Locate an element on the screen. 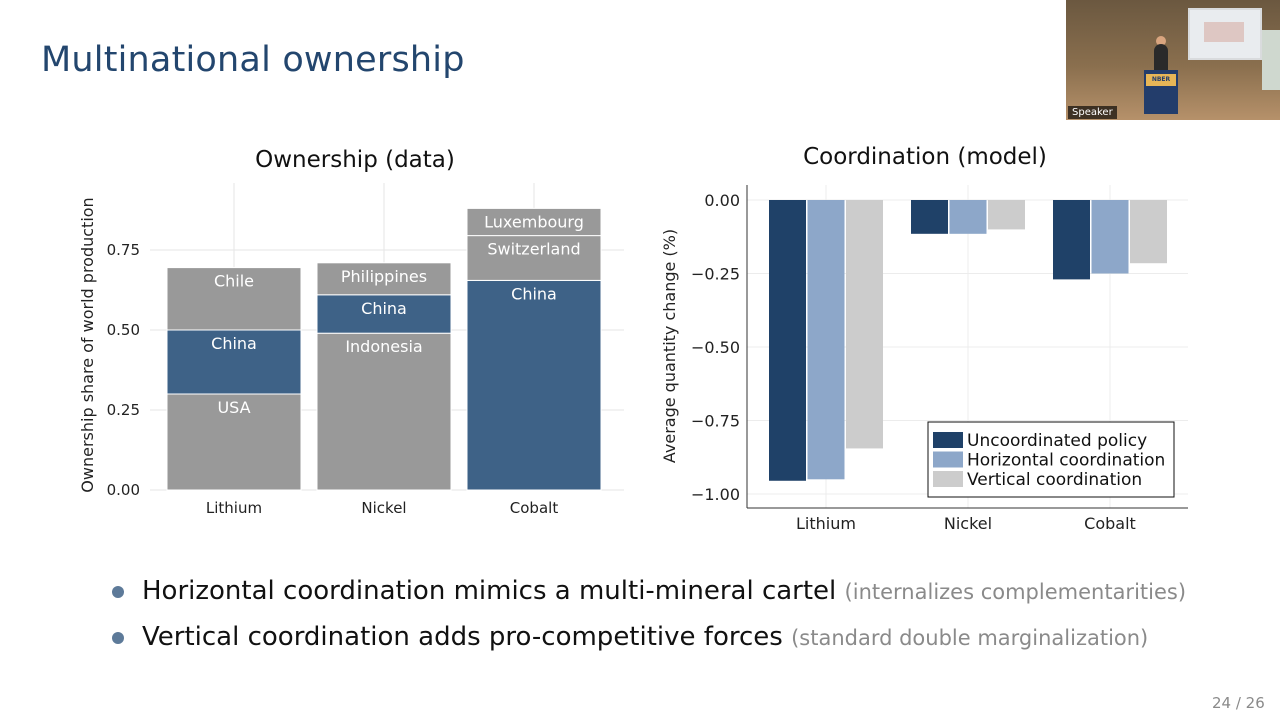  legend-label: Uncoordinated policy is located at coordinates (1057, 441).